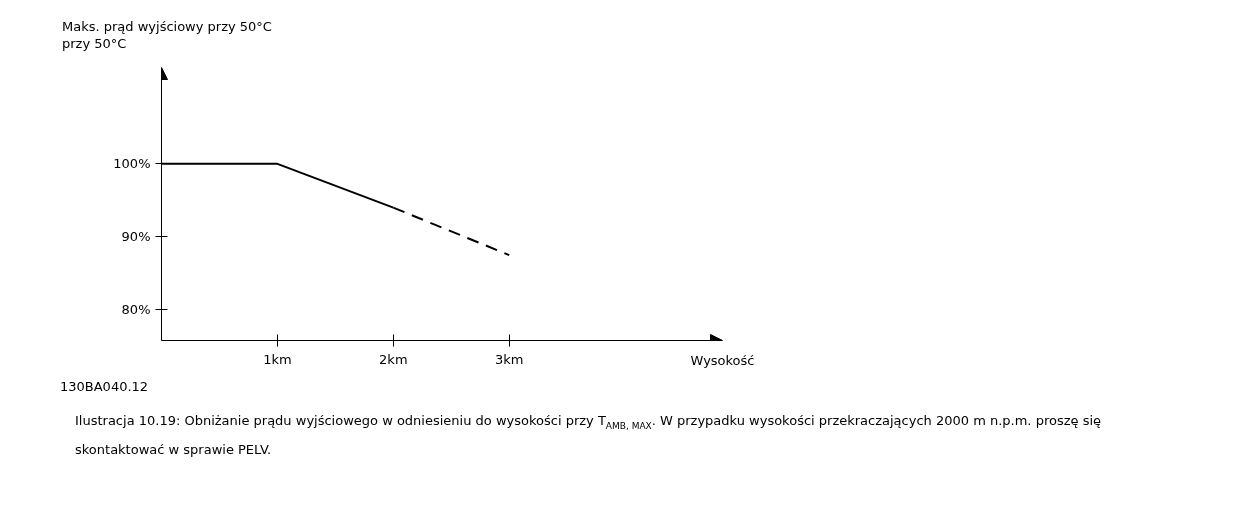 Image resolution: width=1246 pixels, height=507 pixels. I want to click on y-tick-label: 80%, so click(136, 310).